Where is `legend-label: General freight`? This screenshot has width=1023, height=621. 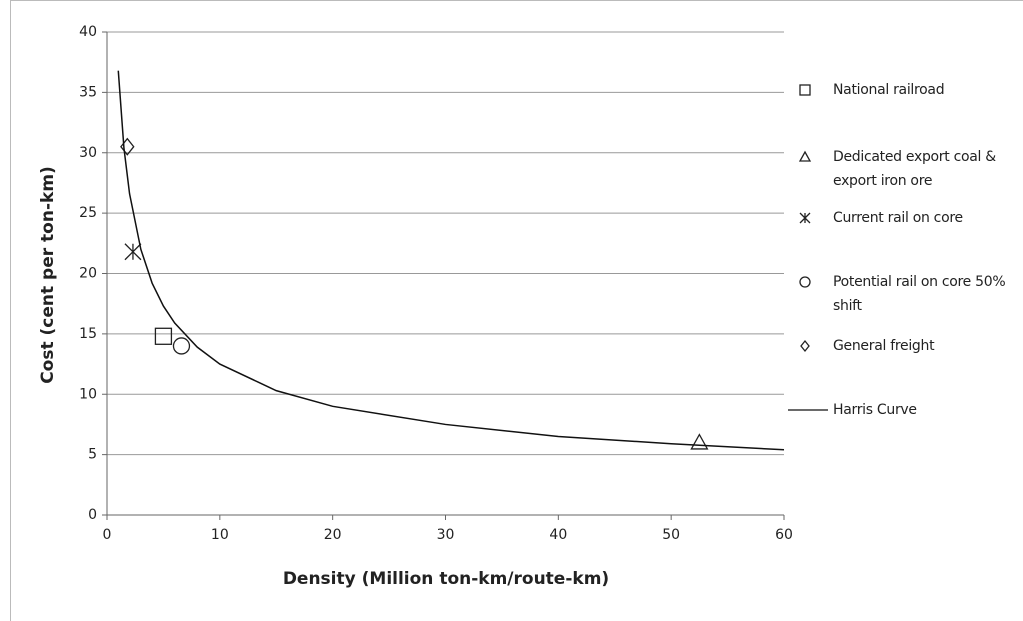
legend-label: General freight is located at coordinates (884, 346).